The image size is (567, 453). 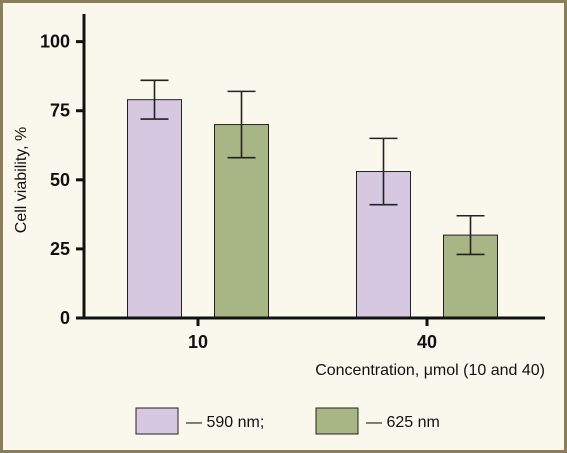 What do you see at coordinates (60, 111) in the screenshot?
I see `y-tick-label: 75` at bounding box center [60, 111].